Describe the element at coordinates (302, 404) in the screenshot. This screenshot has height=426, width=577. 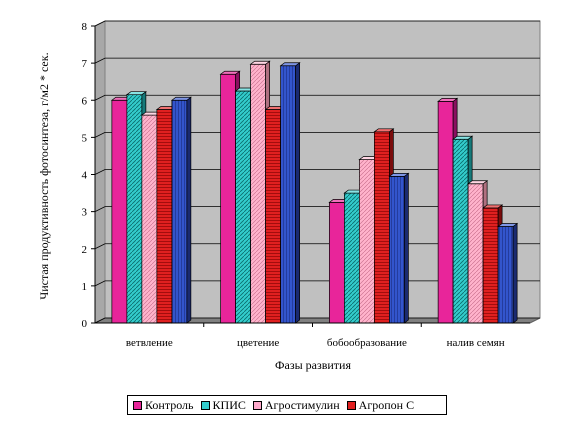
I see `legend-label: Агростимулин` at that location.